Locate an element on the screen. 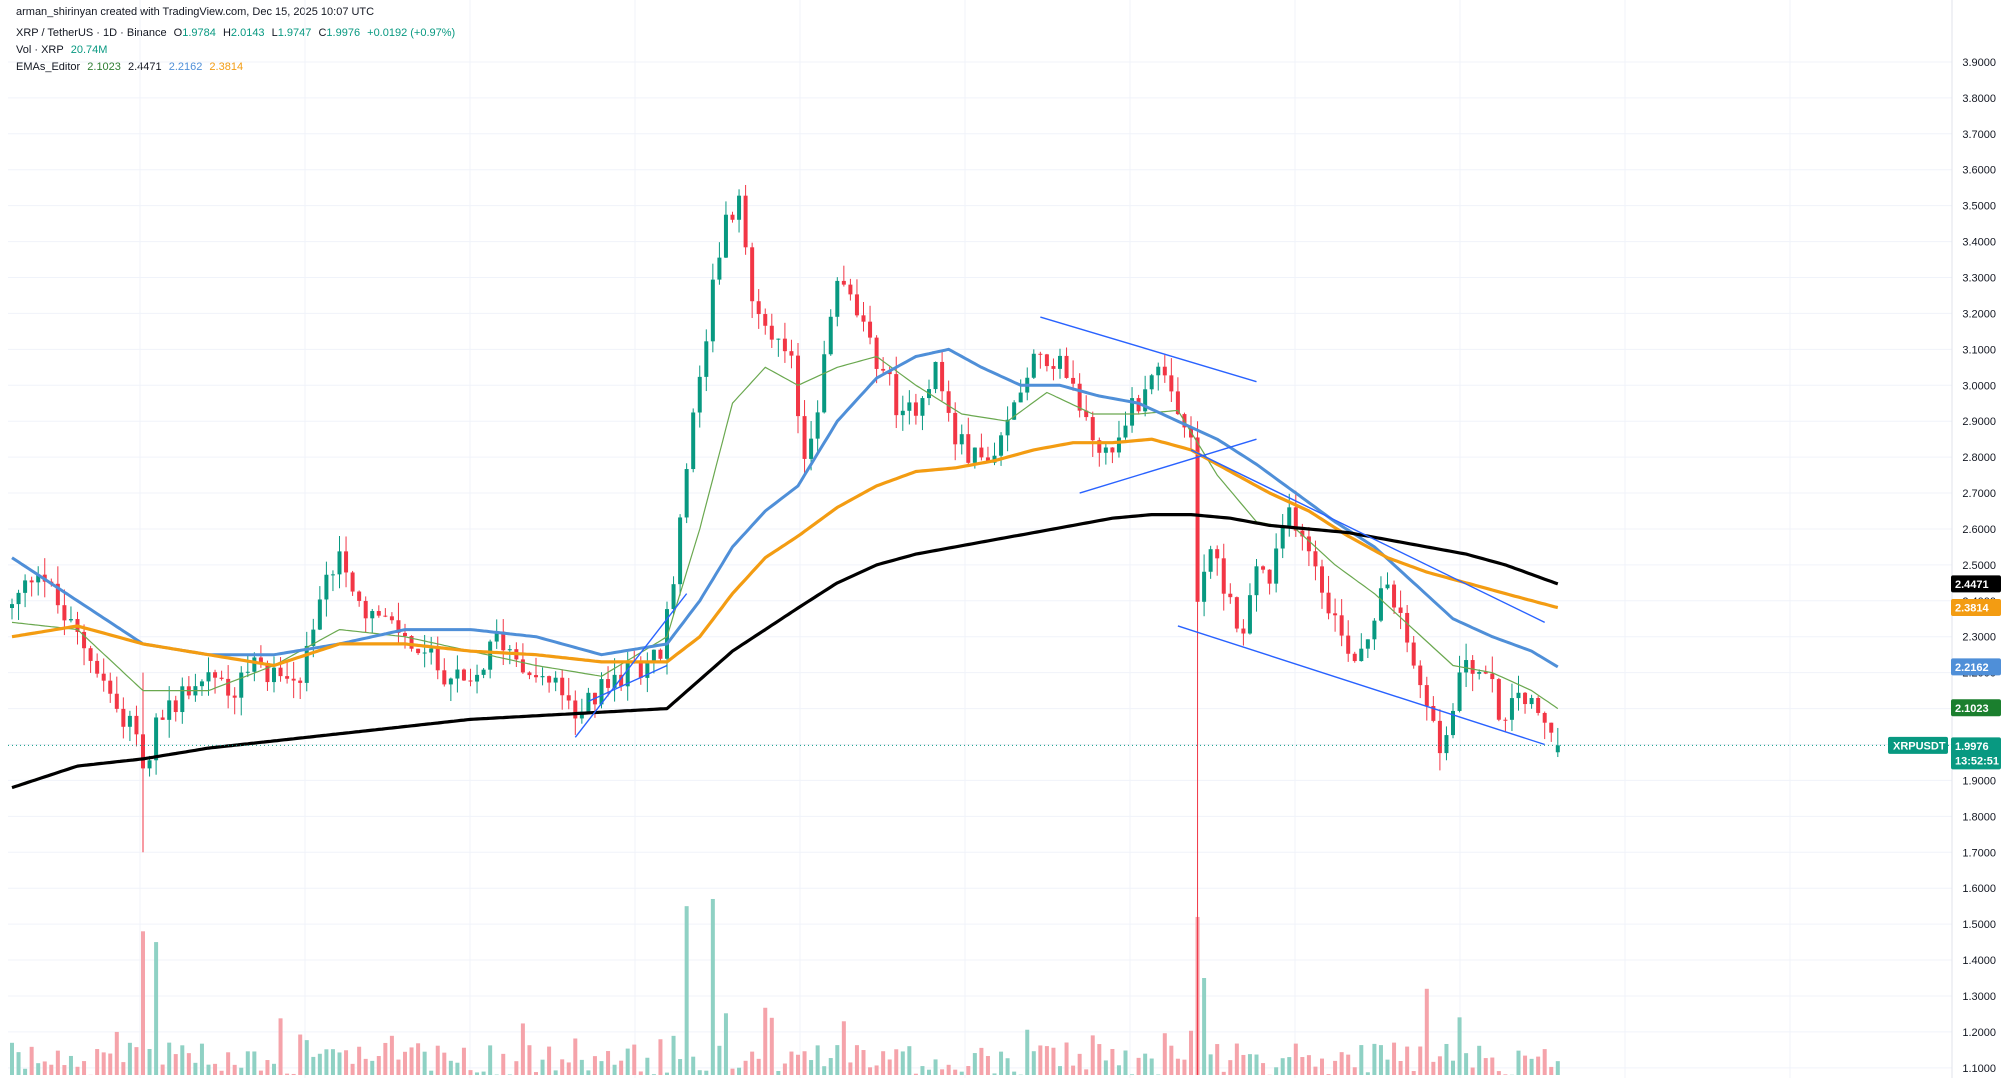  symbol-tag-label: XRPUSDT is located at coordinates (1919, 746).